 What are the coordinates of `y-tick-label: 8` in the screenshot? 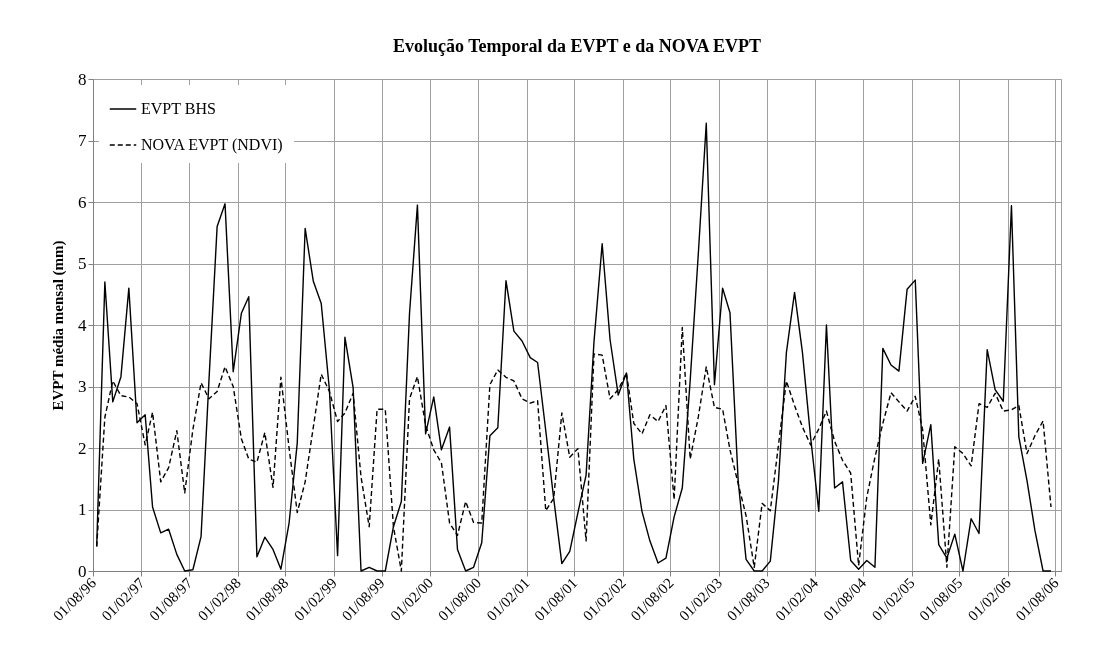 It's located at (82, 79).